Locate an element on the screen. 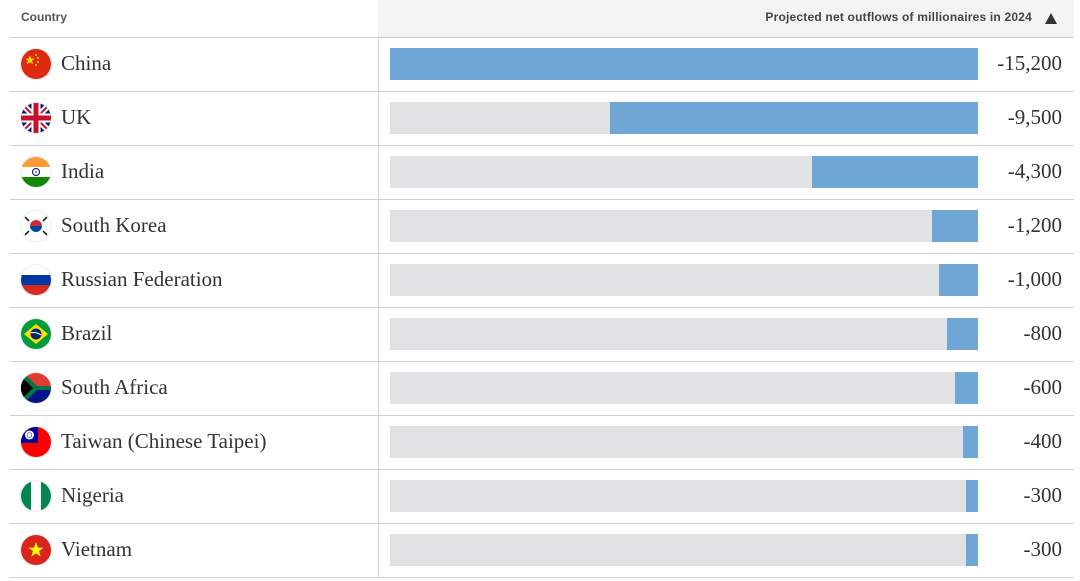 The height and width of the screenshot is (581, 1080). india-flag-icon is located at coordinates (36, 172).